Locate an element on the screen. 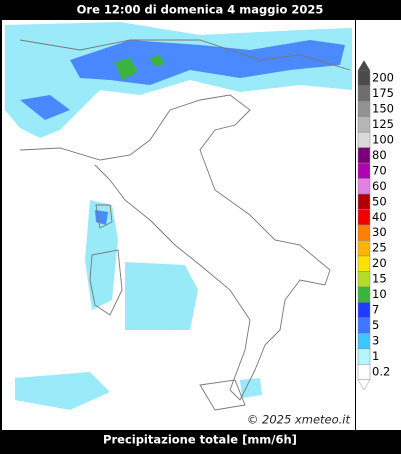  legend-label: 30 is located at coordinates (379, 232).